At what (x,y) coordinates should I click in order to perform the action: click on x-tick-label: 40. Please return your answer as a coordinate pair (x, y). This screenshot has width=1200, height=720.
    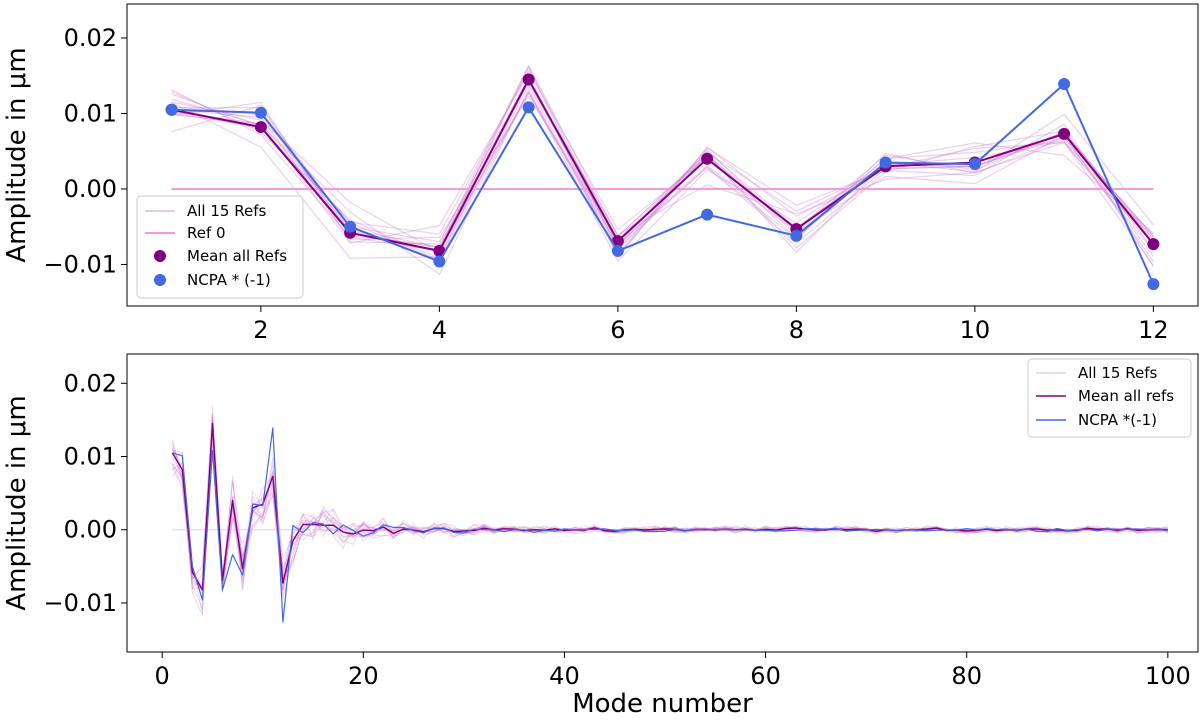
    Looking at the image, I should click on (564, 676).